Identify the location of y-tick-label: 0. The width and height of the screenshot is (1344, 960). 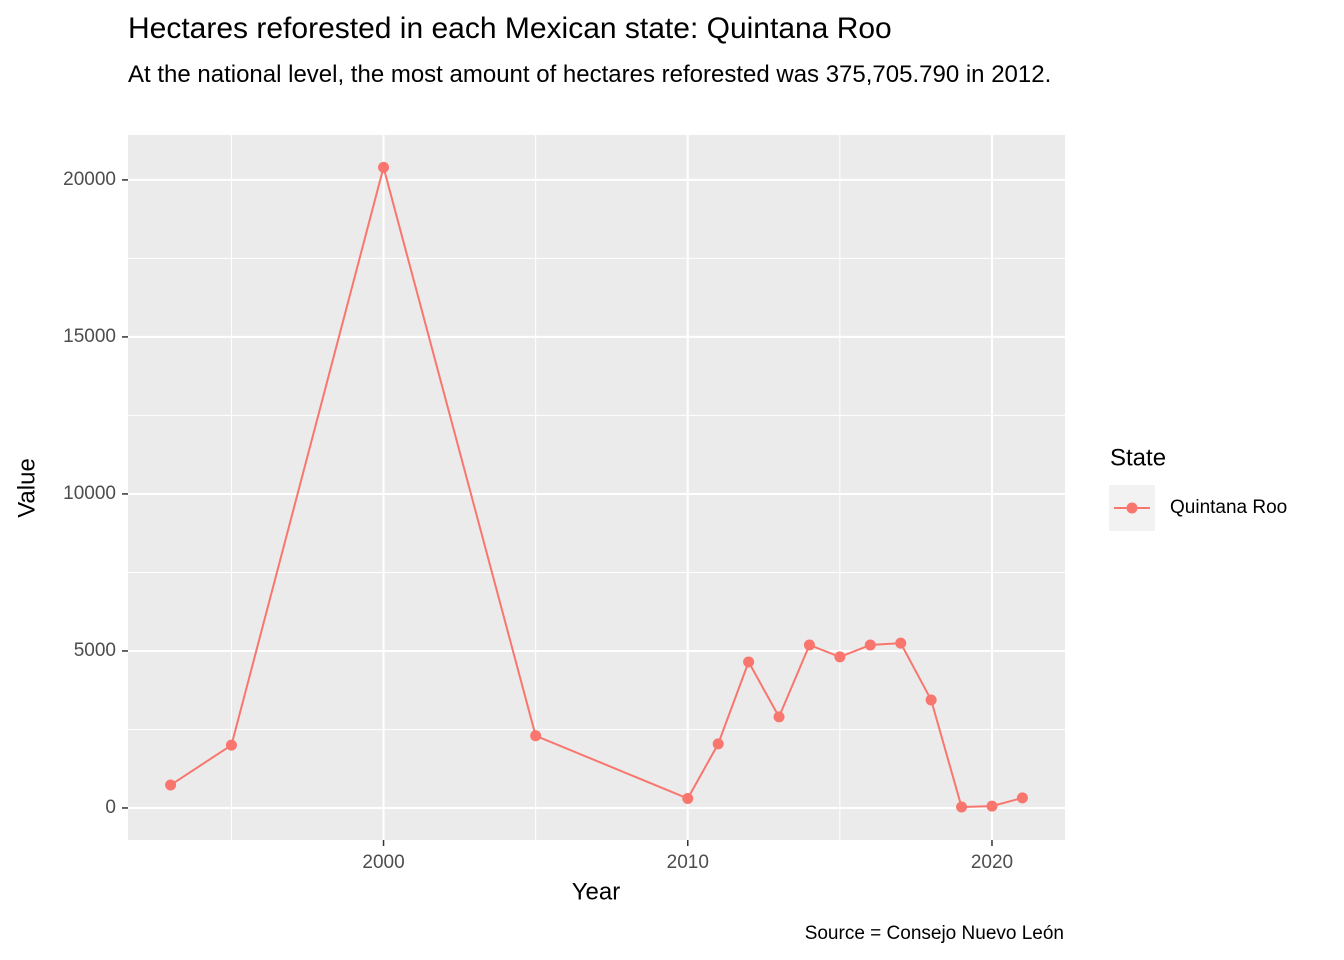
(110, 807).